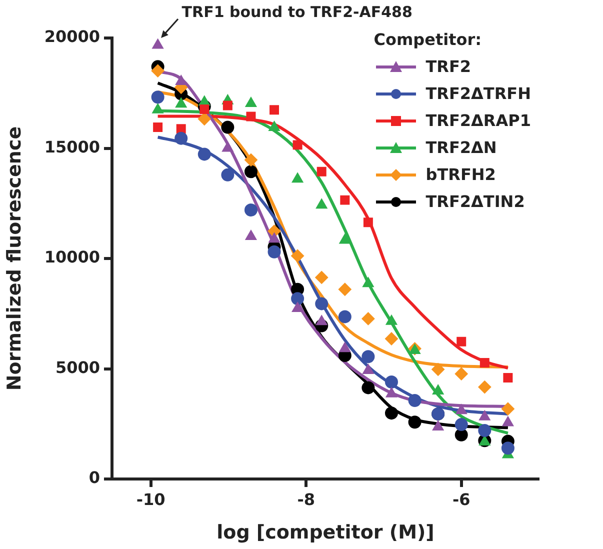  I want to click on annotation: TRF1 bound to TRF2-AF488, so click(297, 12).